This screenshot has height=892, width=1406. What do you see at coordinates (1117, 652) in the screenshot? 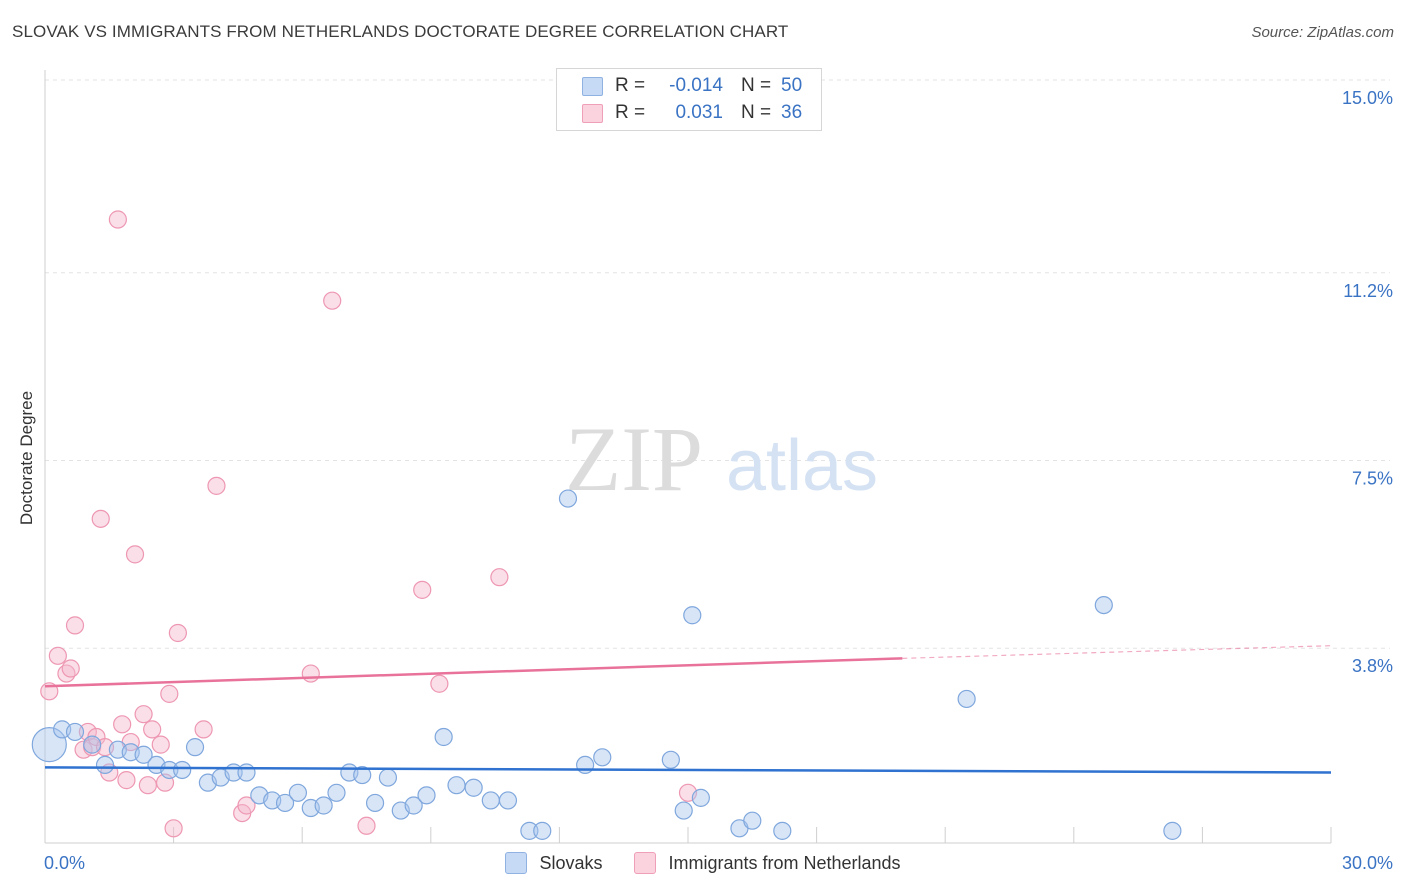
I see `netherlands-trend-extension` at bounding box center [1117, 652].